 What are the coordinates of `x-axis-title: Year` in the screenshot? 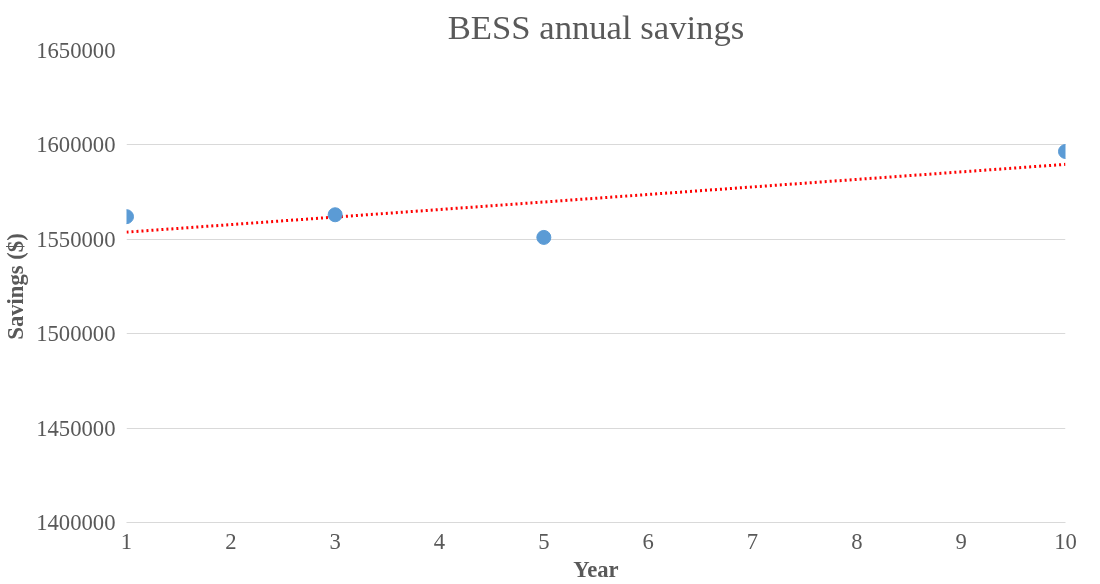 It's located at (596, 569).